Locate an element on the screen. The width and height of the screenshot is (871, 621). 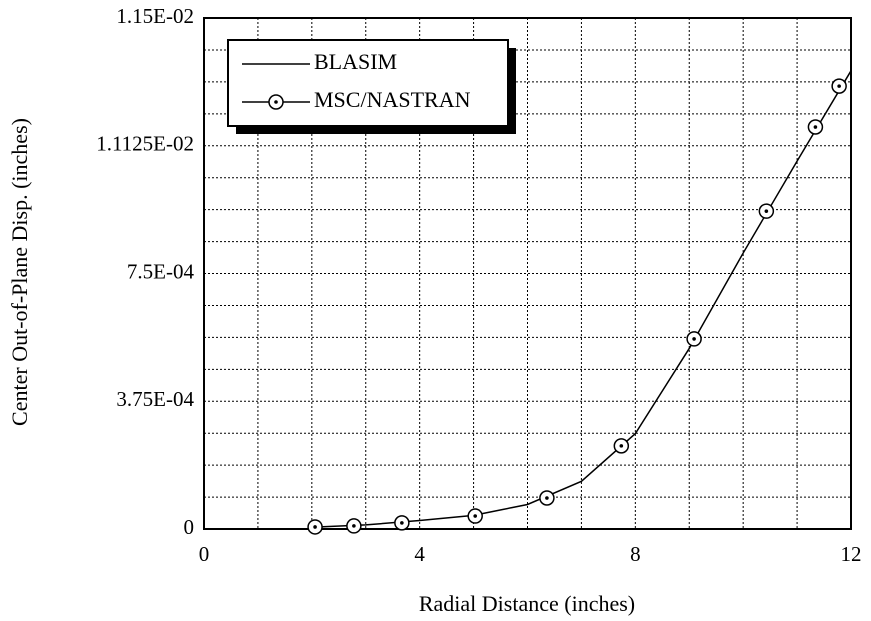
x-tick-label: 0 is located at coordinates (204, 554).